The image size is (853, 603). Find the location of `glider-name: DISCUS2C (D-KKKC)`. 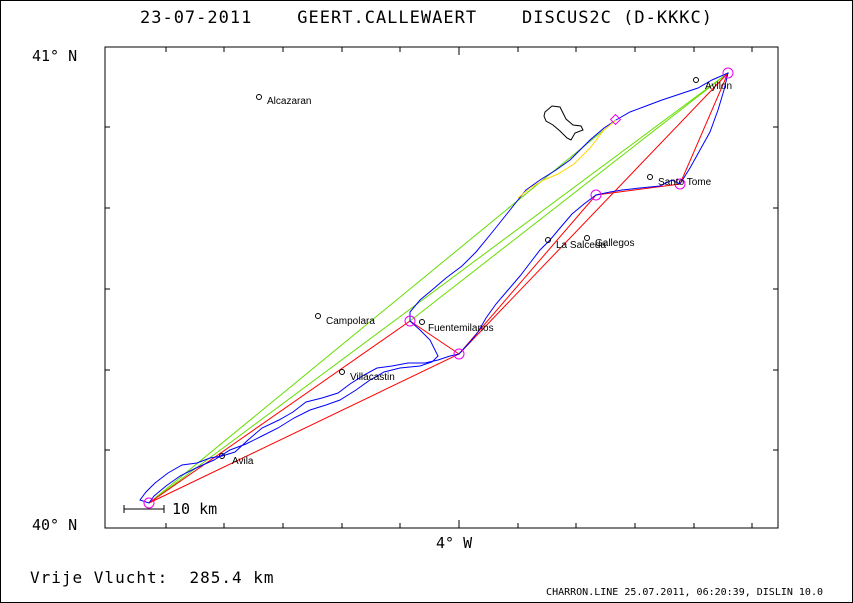

glider-name: DISCUS2C (D-KKKC) is located at coordinates (618, 18).